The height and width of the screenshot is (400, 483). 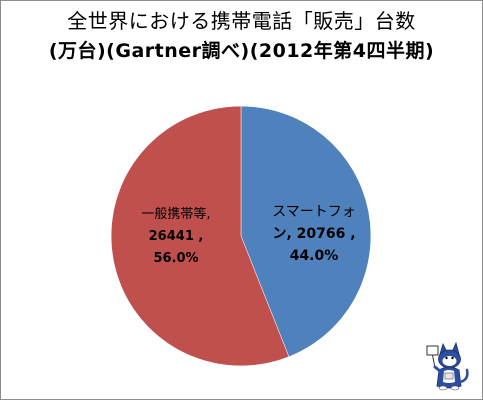 What do you see at coordinates (447, 366) in the screenshot?
I see `cat-mascot-icon` at bounding box center [447, 366].